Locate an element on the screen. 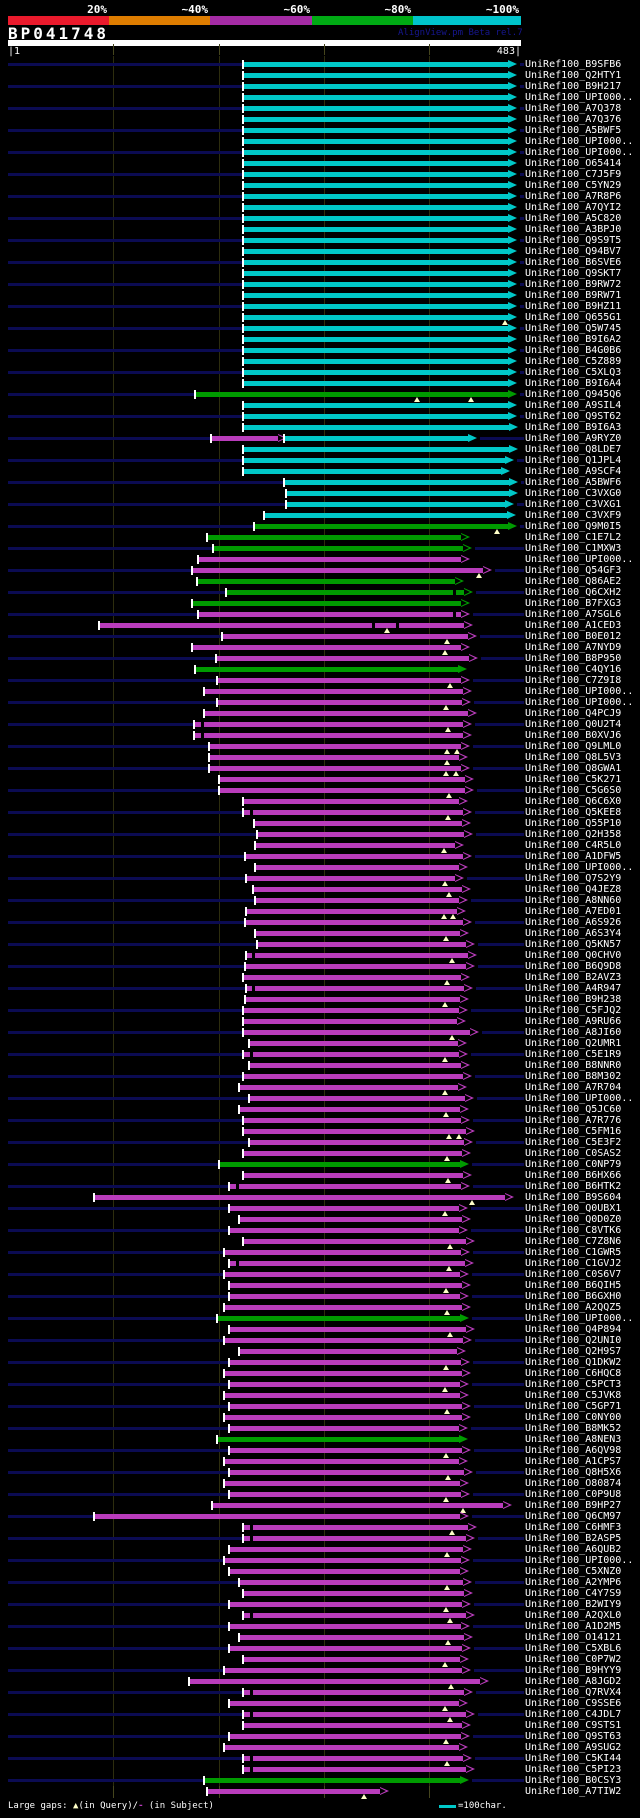  subject-label: UniRef100_Q0D0Z0 is located at coordinates (573, 1219).